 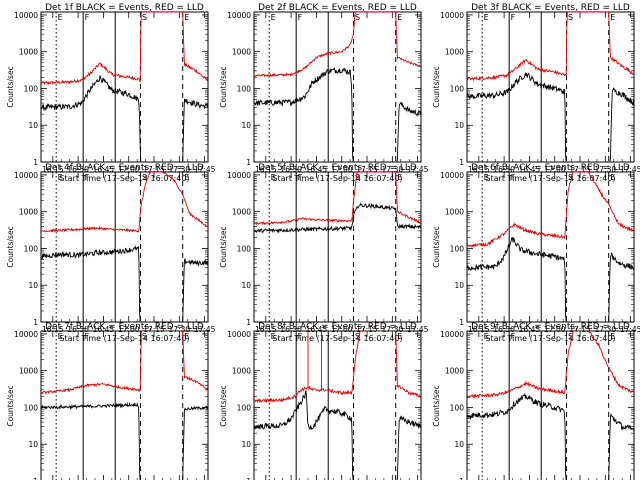 What do you see at coordinates (124, 8) in the screenshot?
I see `panel-title: Det 1f BLACK = Events, RED = LLD` at bounding box center [124, 8].